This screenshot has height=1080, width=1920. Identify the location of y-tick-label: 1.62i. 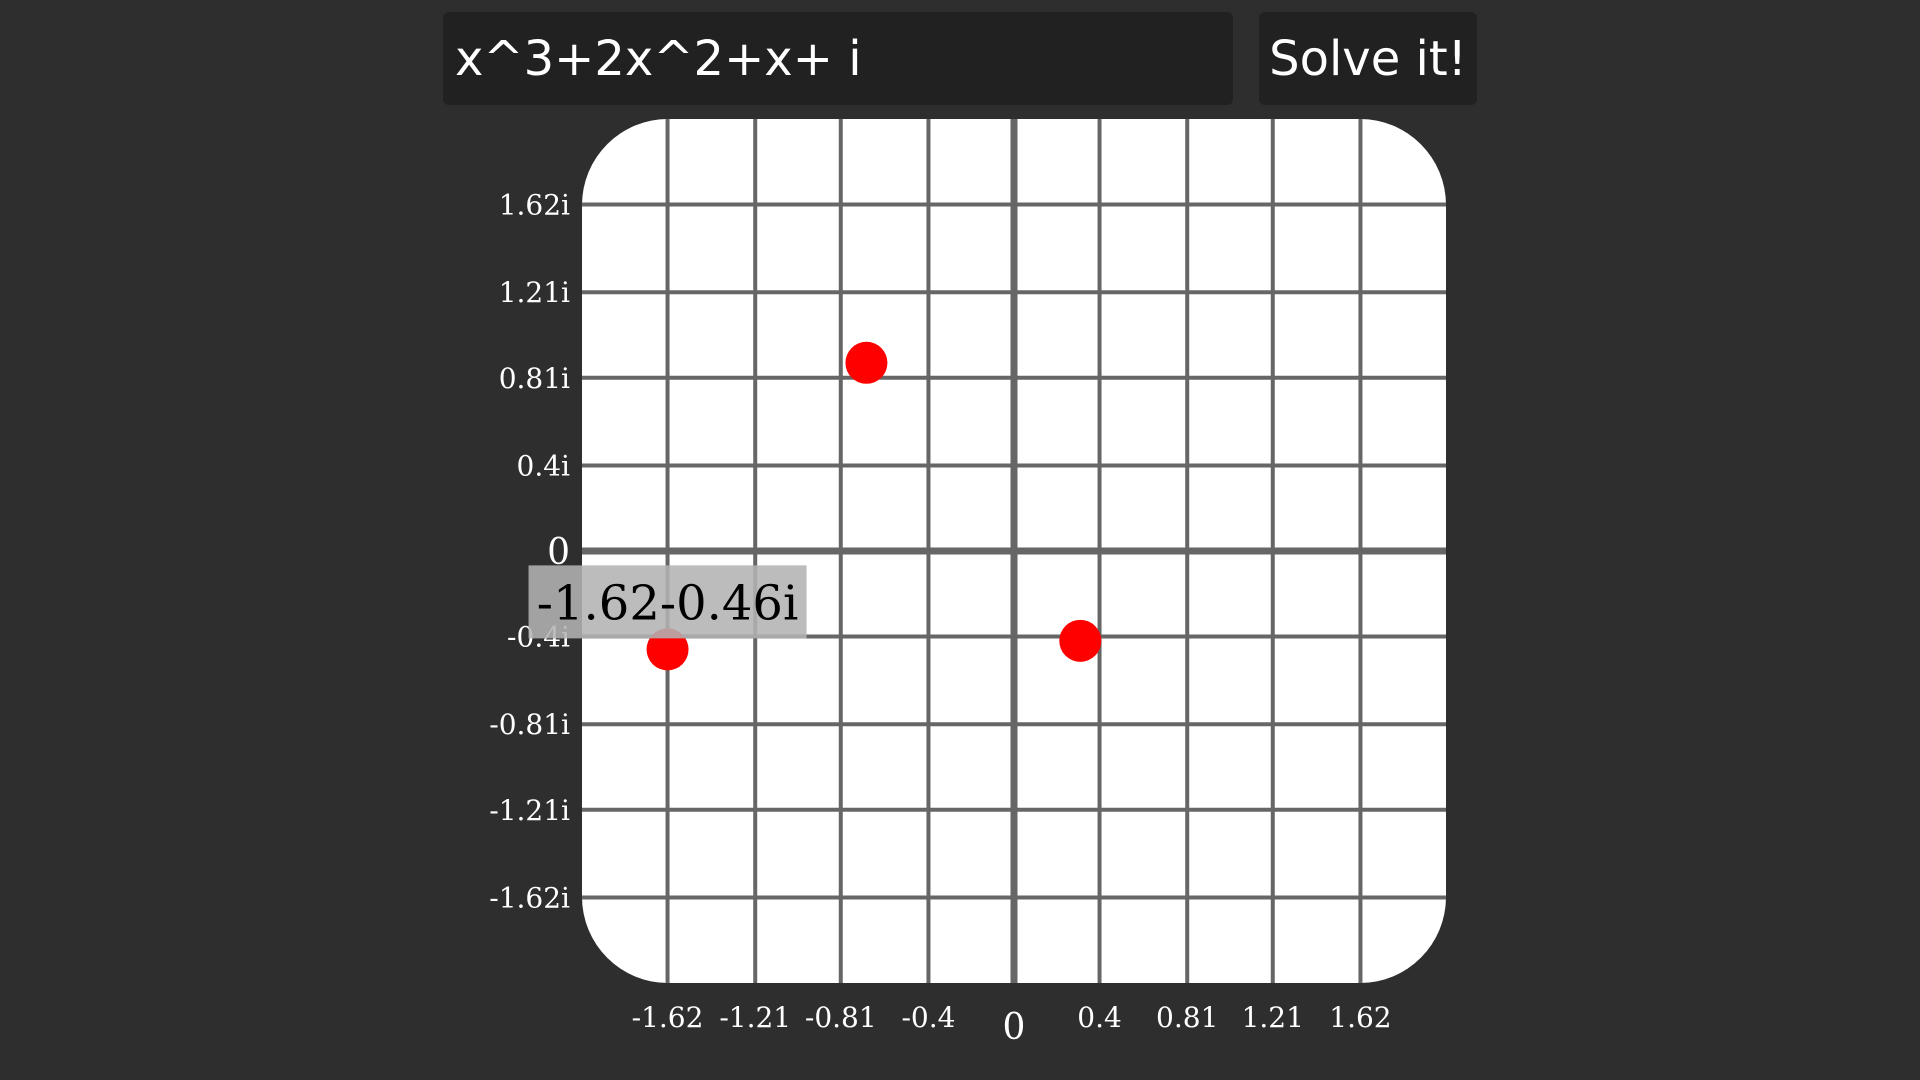
(534, 205).